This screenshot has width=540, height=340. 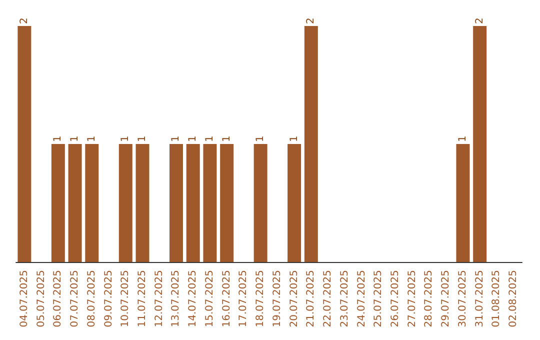 I want to click on x-tick-label: 13.07.2025, so click(x=176, y=299).